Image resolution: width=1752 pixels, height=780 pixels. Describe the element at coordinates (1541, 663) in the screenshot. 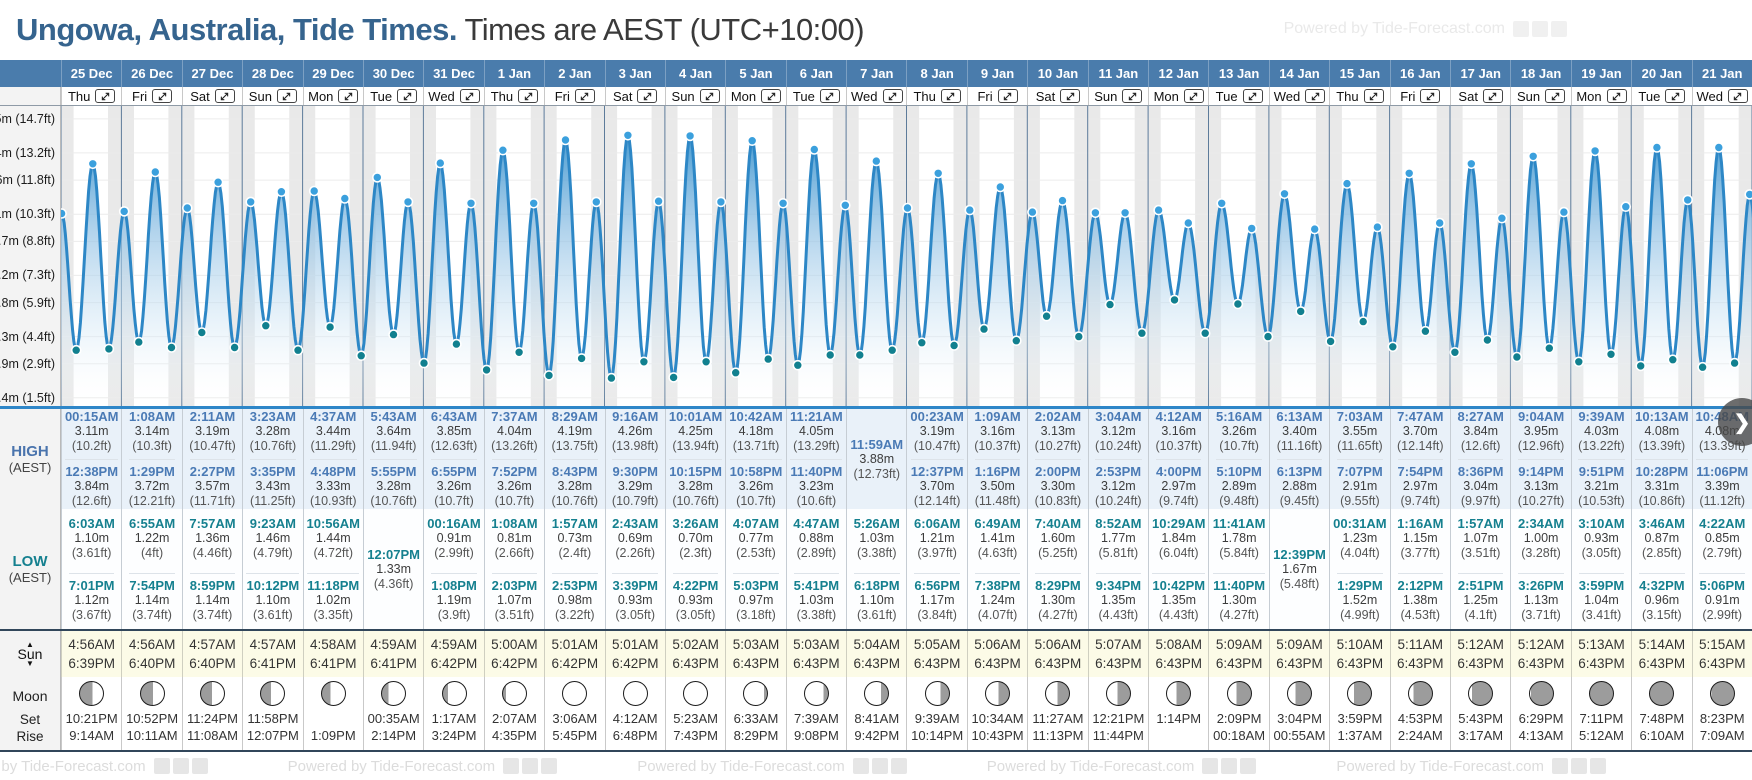

I see `sunset-time: 6:43PM` at that location.